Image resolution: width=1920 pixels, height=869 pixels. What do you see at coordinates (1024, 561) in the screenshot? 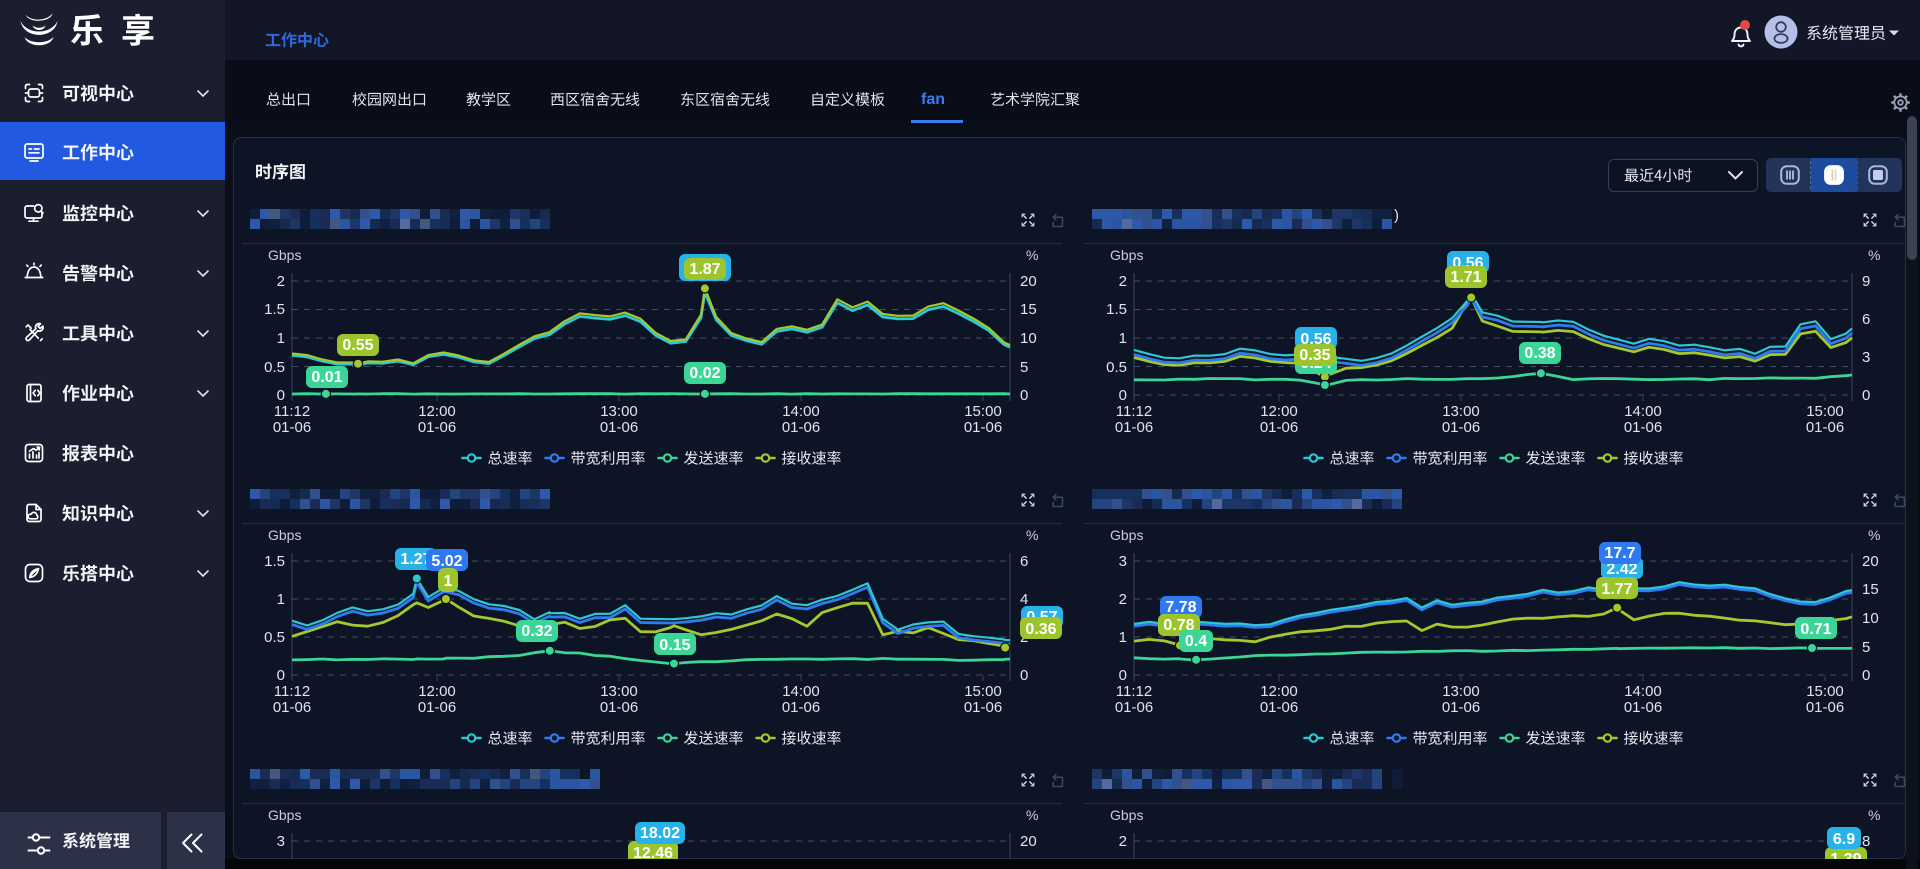
I see `svg-text: 6` at bounding box center [1024, 561].